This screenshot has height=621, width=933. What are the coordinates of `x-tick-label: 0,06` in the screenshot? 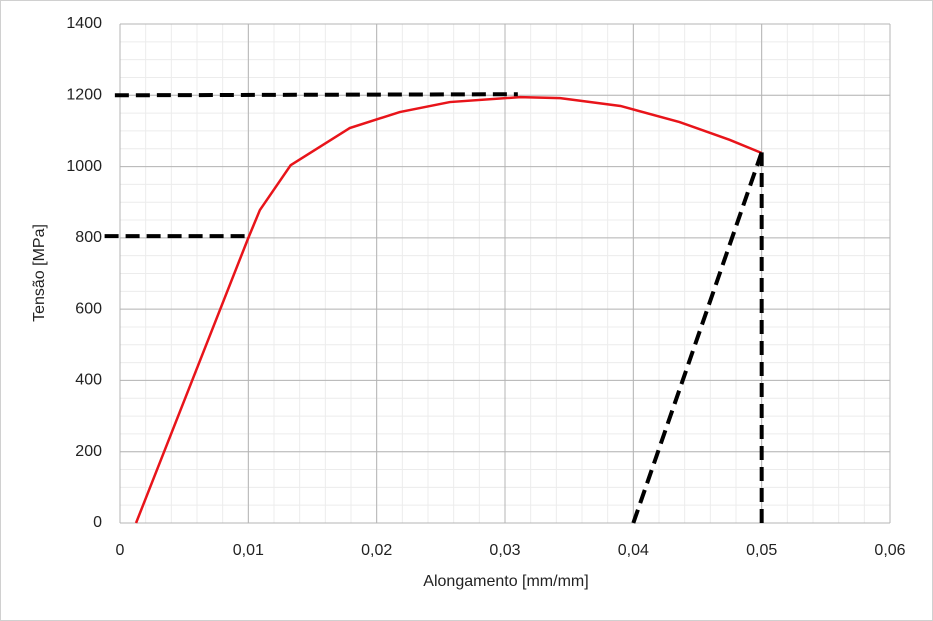 It's located at (889, 550).